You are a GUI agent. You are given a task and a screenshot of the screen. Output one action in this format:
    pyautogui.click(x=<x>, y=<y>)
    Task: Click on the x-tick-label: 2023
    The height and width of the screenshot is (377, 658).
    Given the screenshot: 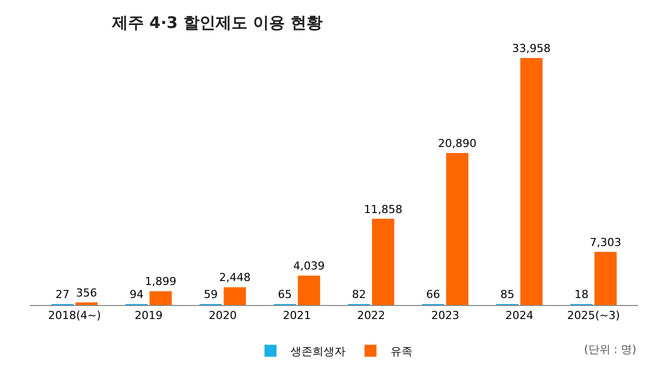 What is the action you would take?
    pyautogui.click(x=445, y=315)
    